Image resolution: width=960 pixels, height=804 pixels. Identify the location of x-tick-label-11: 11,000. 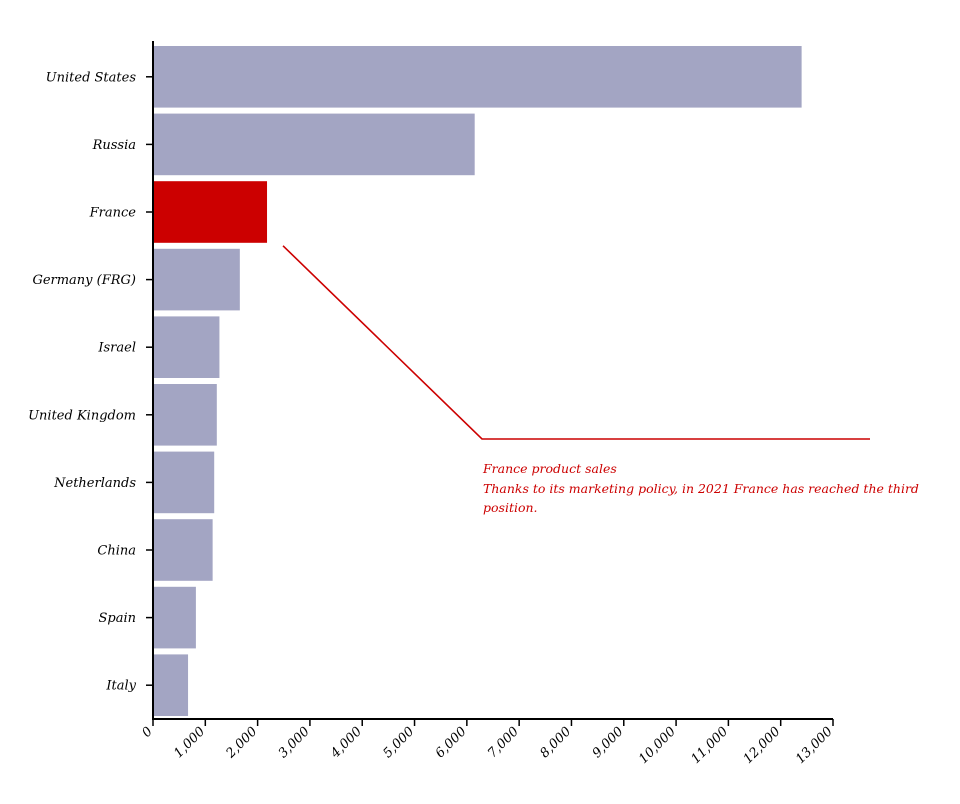
(709, 745).